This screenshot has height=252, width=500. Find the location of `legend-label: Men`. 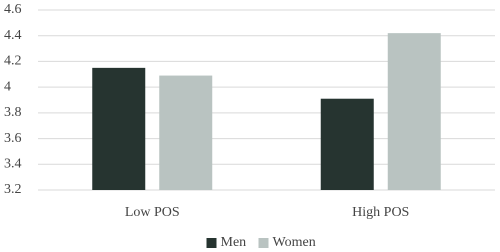

legend-label: Men is located at coordinates (234, 242).